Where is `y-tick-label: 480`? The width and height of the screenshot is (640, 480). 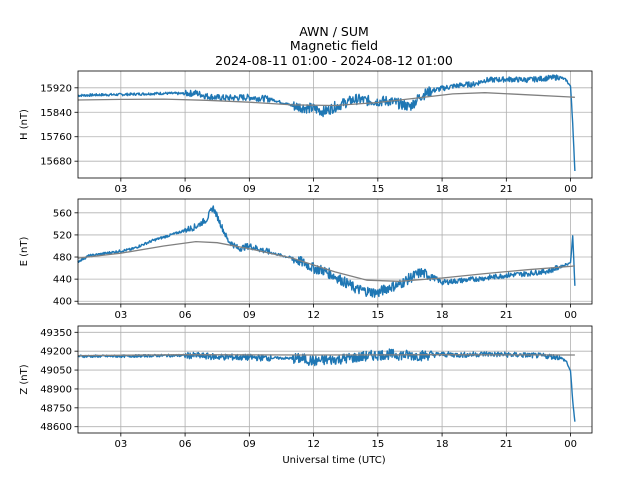
y-tick-label: 480 is located at coordinates (62, 258).